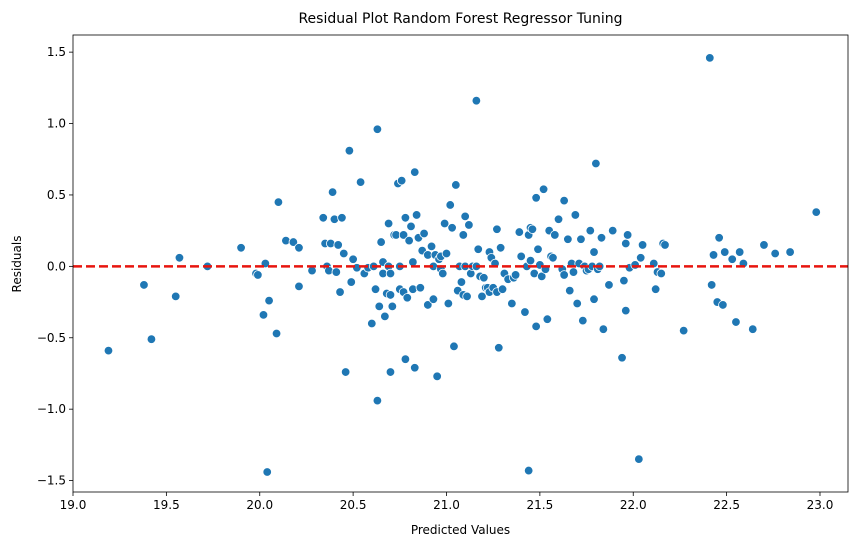  I want to click on x-axis-title: Predicted Values, so click(460, 530).